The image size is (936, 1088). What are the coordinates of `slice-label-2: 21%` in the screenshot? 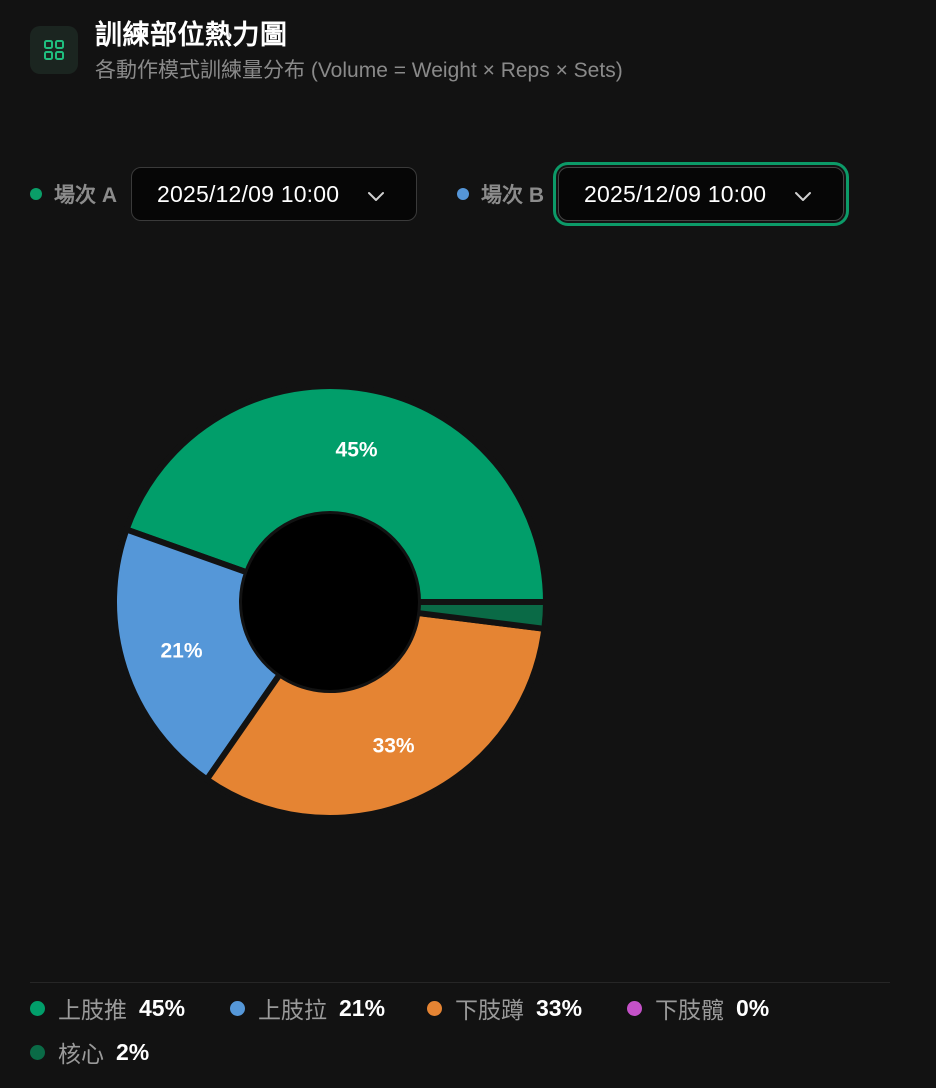 It's located at (181, 651).